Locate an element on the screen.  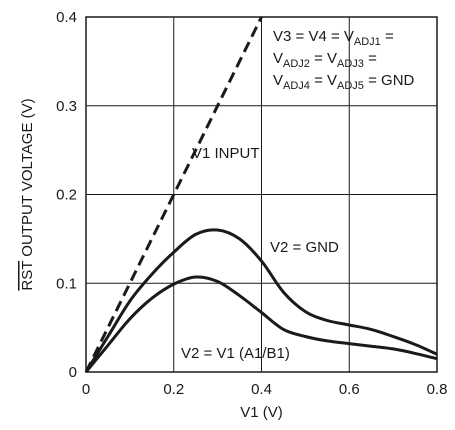
x-tick-label: 0 is located at coordinates (86, 389).